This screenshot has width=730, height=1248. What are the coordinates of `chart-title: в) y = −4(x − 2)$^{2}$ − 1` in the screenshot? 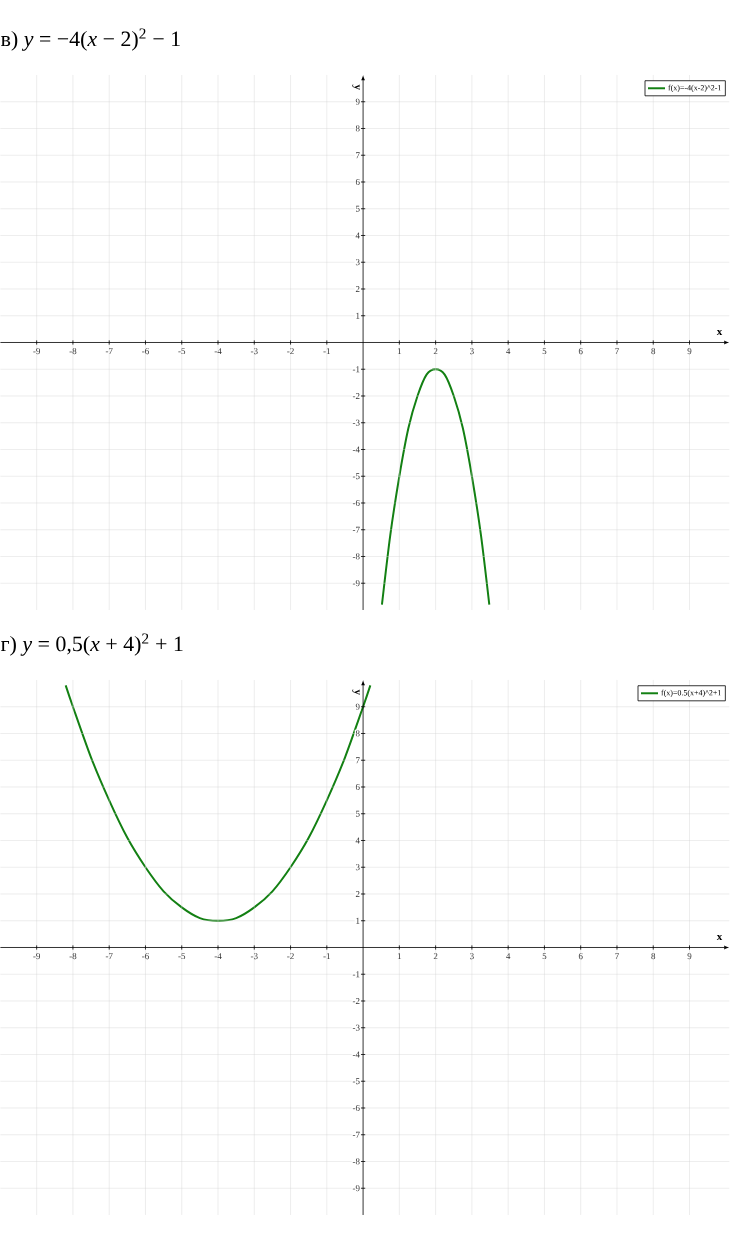 It's located at (90, 39).